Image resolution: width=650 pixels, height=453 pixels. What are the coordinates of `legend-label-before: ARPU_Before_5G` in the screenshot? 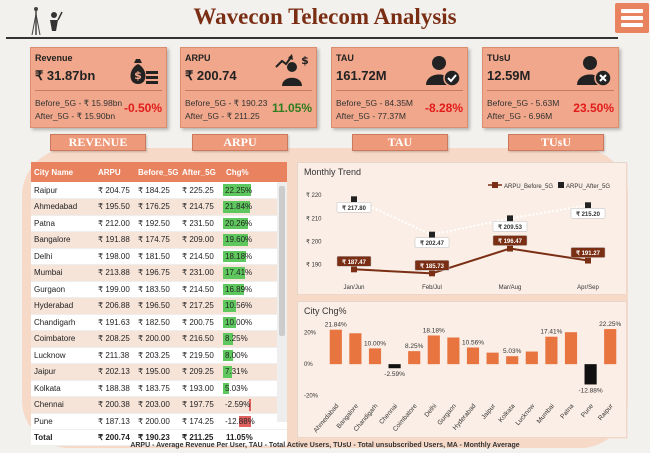 It's located at (528, 187).